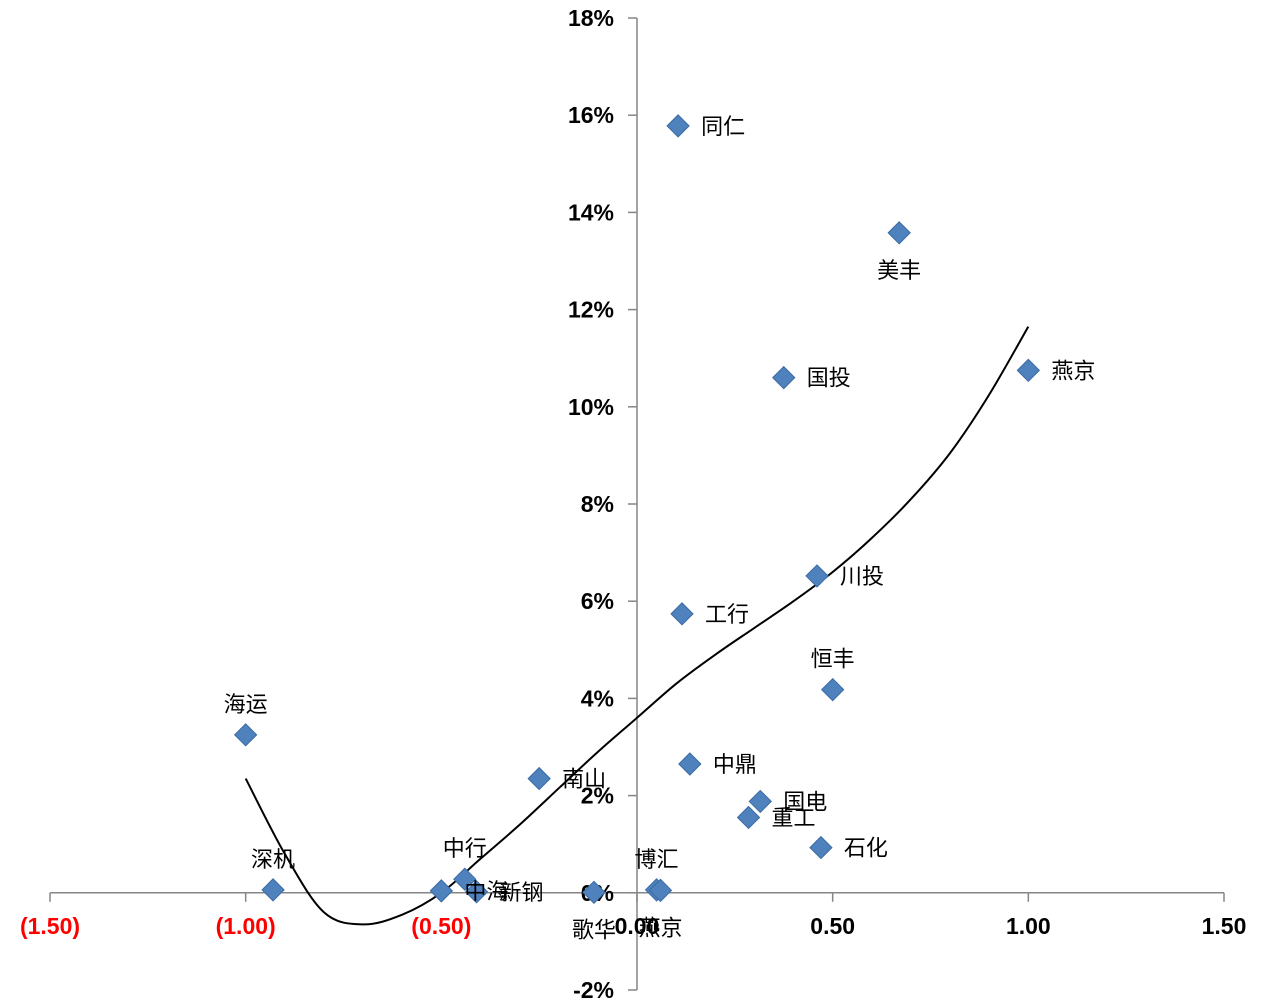  Describe the element at coordinates (862, 577) in the screenshot. I see `data-point-label: 川投` at that location.